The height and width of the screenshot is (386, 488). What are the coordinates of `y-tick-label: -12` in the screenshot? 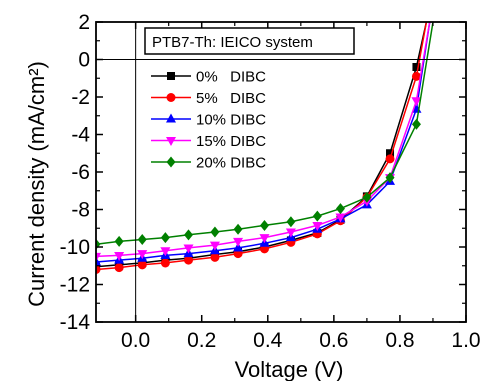 It's located at (75, 285).